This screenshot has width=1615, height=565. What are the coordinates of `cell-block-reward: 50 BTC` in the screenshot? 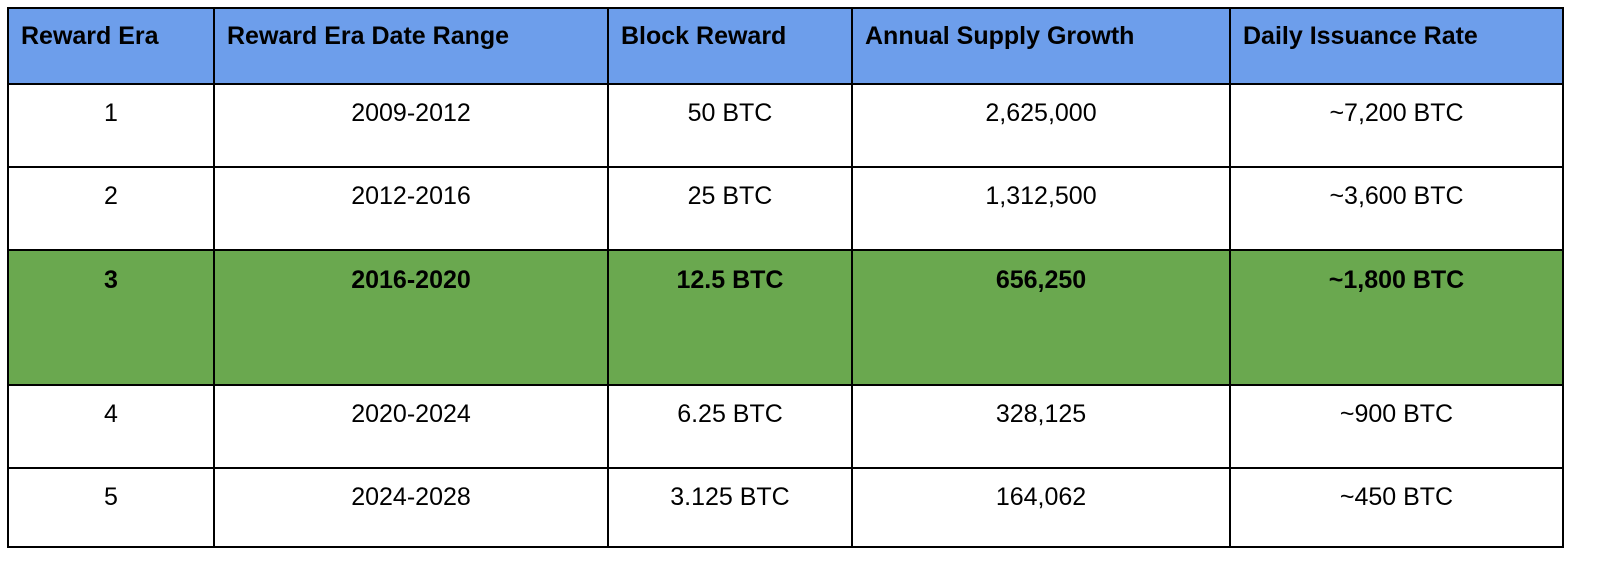 It's located at (730, 125).